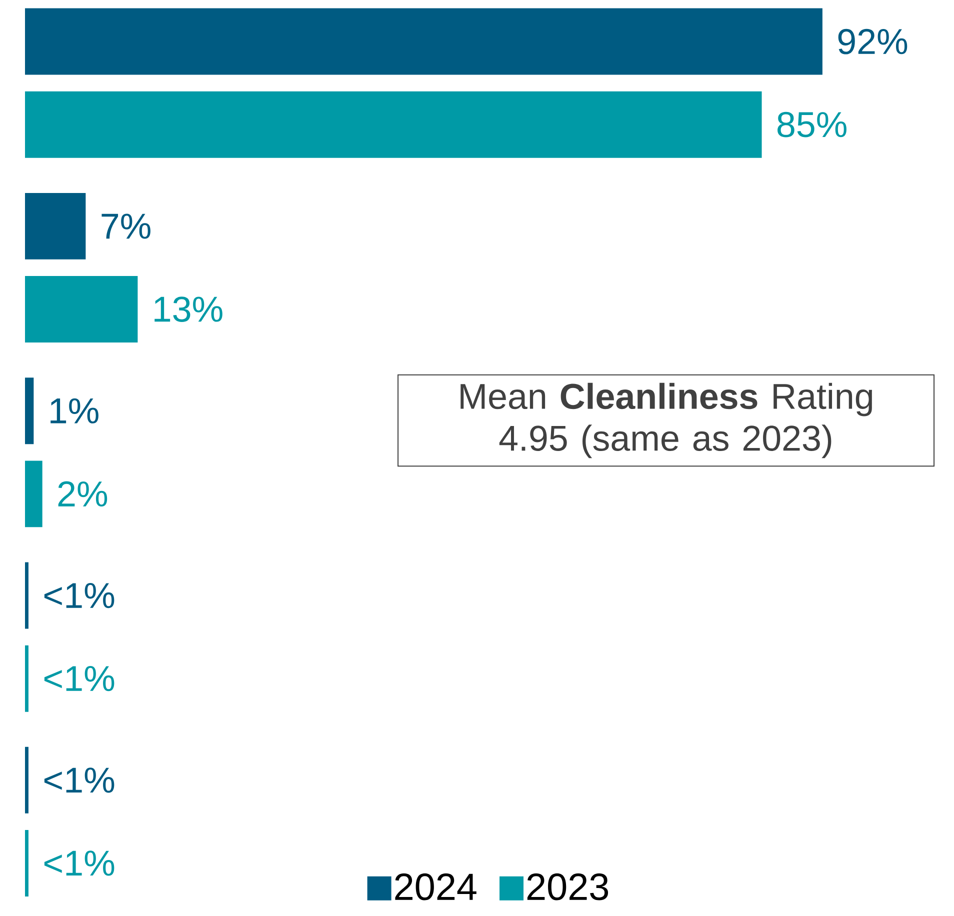 The image size is (954, 916). What do you see at coordinates (435, 886) in the screenshot?
I see `legend-label: 2024` at bounding box center [435, 886].